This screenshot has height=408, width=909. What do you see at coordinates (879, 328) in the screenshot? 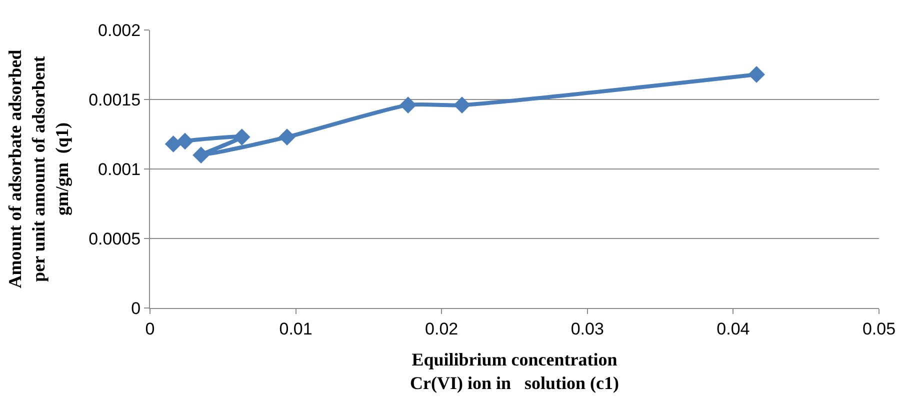
I see `x-tick-label: 0.05` at bounding box center [879, 328].